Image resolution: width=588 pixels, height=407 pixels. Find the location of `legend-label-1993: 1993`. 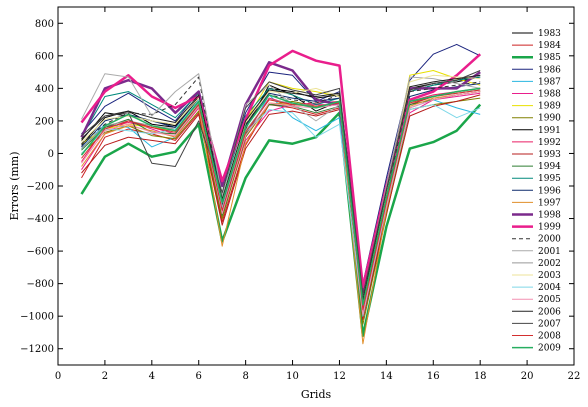

legend-label-1993: 1993 is located at coordinates (549, 155).